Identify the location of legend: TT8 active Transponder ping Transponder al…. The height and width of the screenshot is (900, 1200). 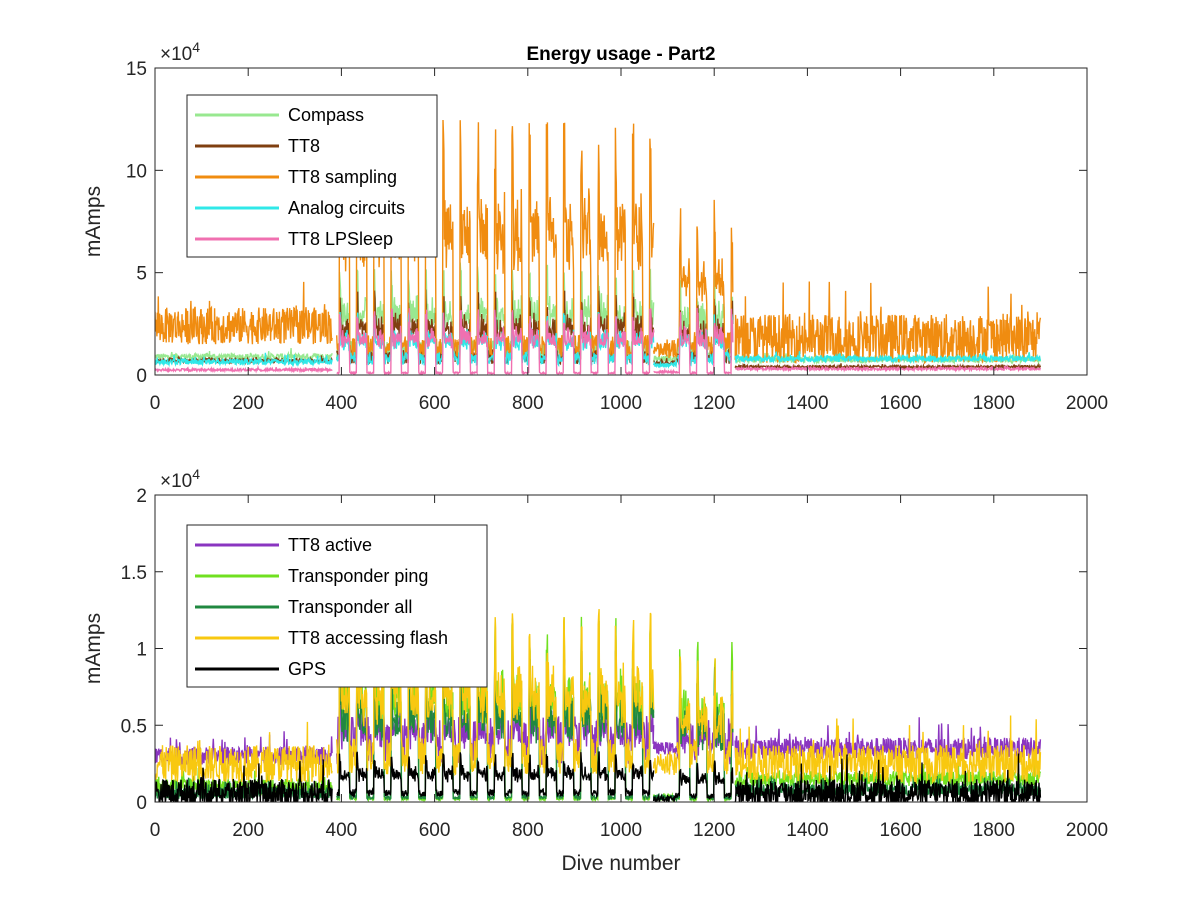
(337, 606).